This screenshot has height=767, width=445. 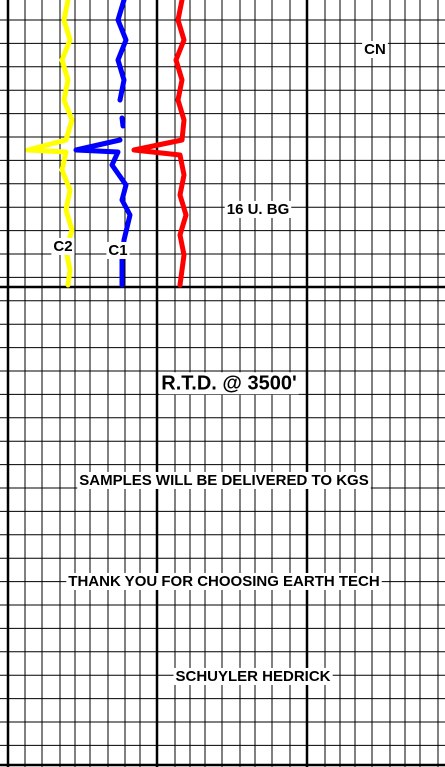 I want to click on total-gas-curve, so click(x=160, y=144).